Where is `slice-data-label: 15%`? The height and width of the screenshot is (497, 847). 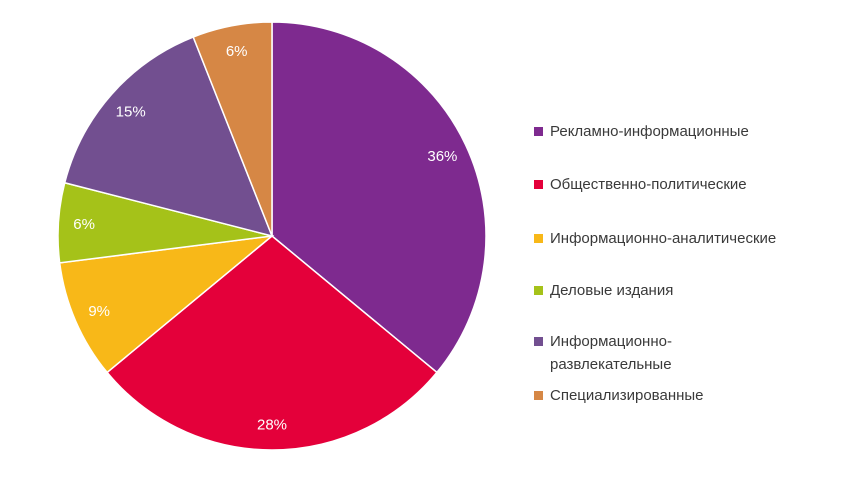
slice-data-label: 15% is located at coordinates (131, 112).